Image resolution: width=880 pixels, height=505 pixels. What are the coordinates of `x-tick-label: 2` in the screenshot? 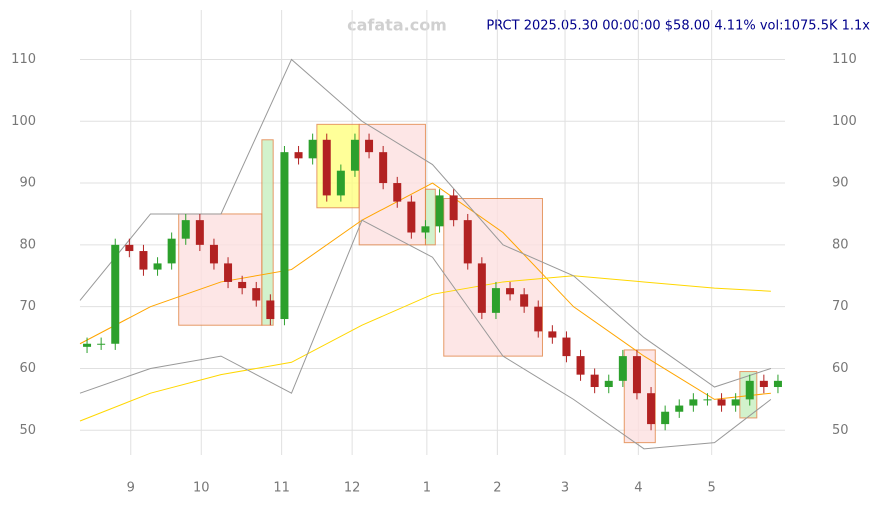 It's located at (497, 488).